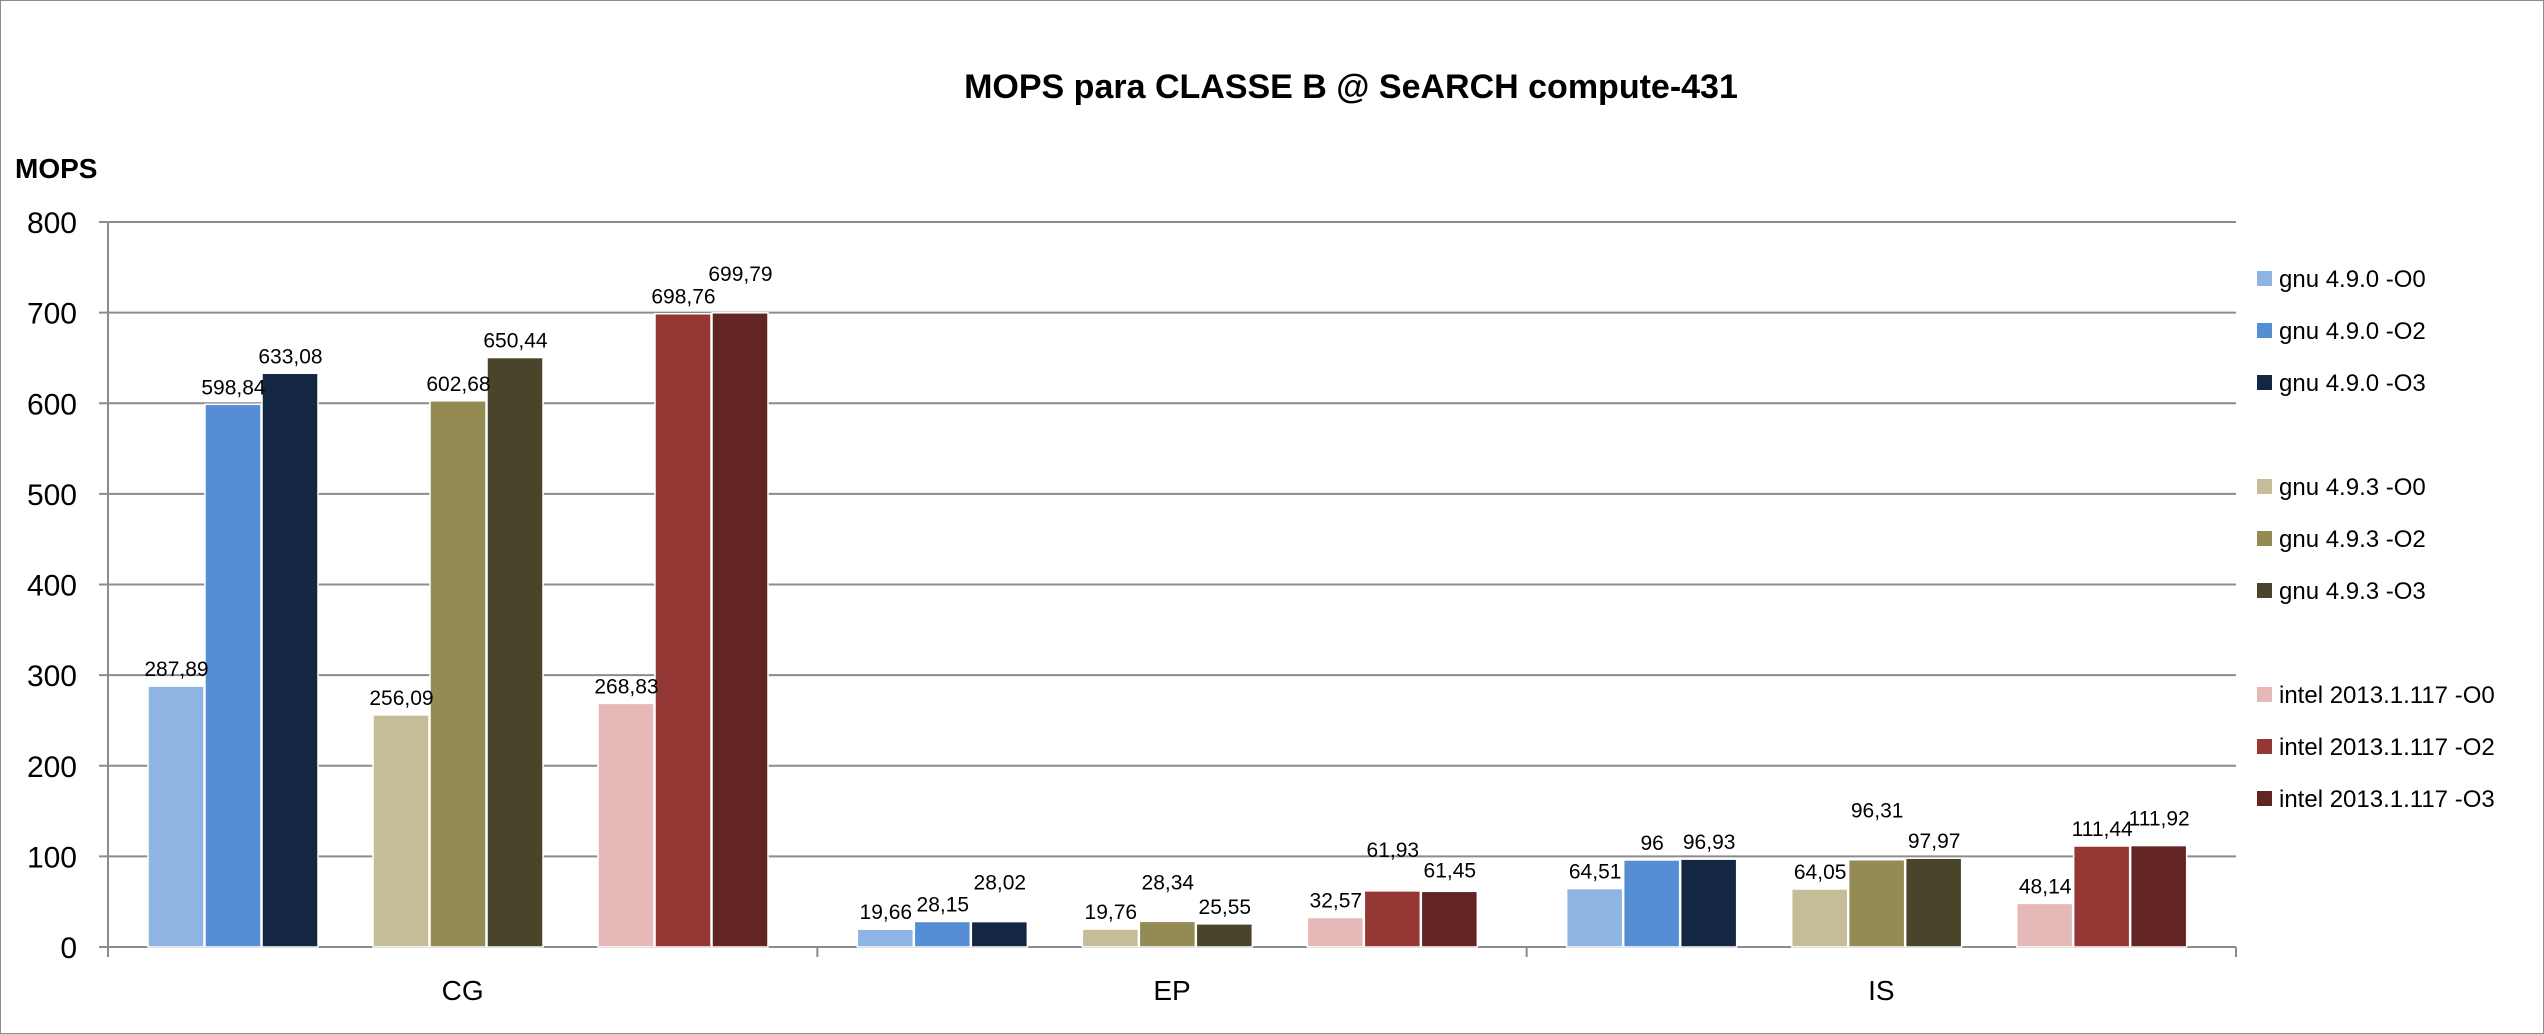 This screenshot has height=1034, width=2544. Describe the element at coordinates (740, 274) in the screenshot. I see `data-label: 699,79` at that location.